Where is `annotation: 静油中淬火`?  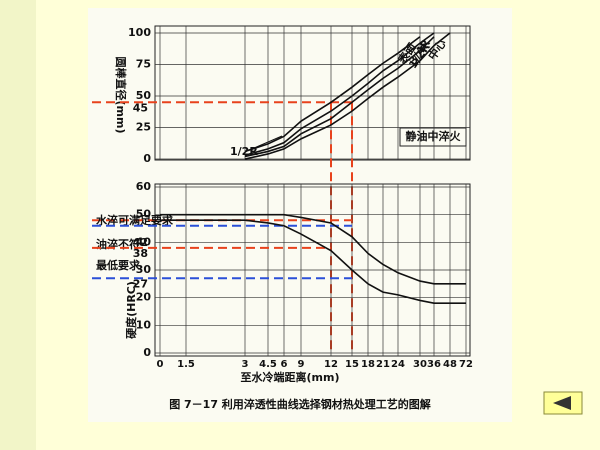 annotation: 静油中淬火 is located at coordinates (434, 136).